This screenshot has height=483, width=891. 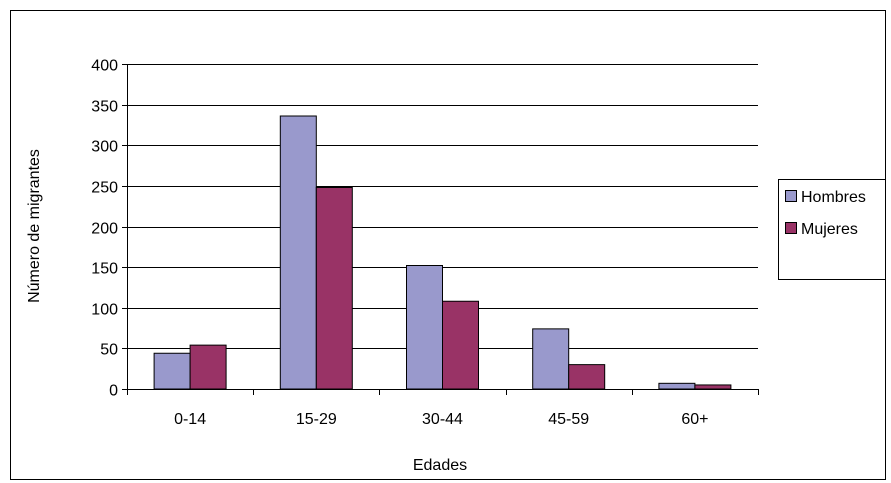 What do you see at coordinates (713, 387) in the screenshot?
I see `bar-mujeres-60+` at bounding box center [713, 387].